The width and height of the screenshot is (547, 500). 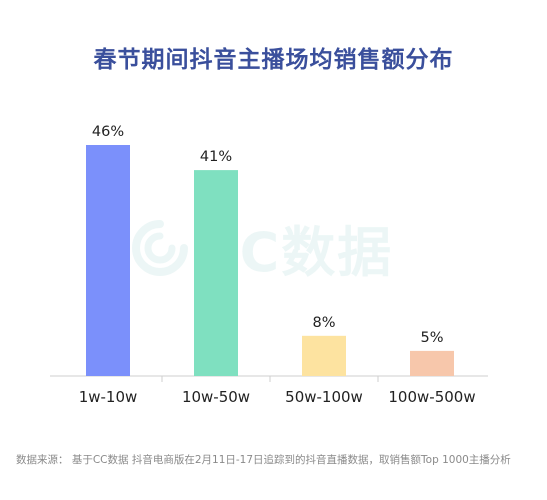 What do you see at coordinates (323, 323) in the screenshot?
I see `data-label-50w-100w: 8%` at bounding box center [323, 323].